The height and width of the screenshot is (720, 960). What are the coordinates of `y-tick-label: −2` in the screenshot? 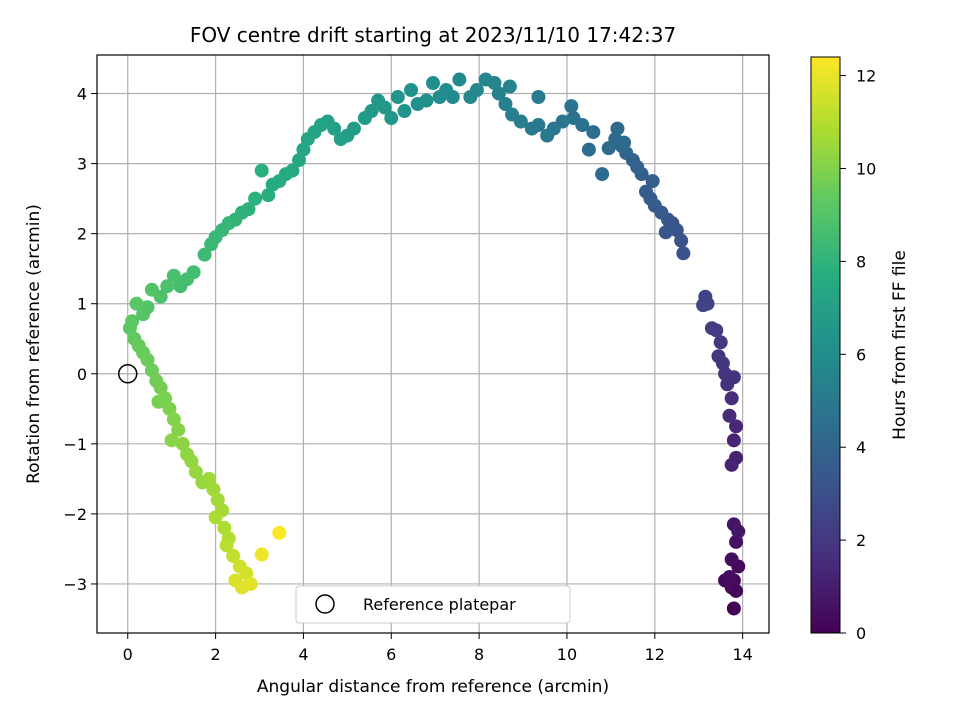 It's located at (75, 514).